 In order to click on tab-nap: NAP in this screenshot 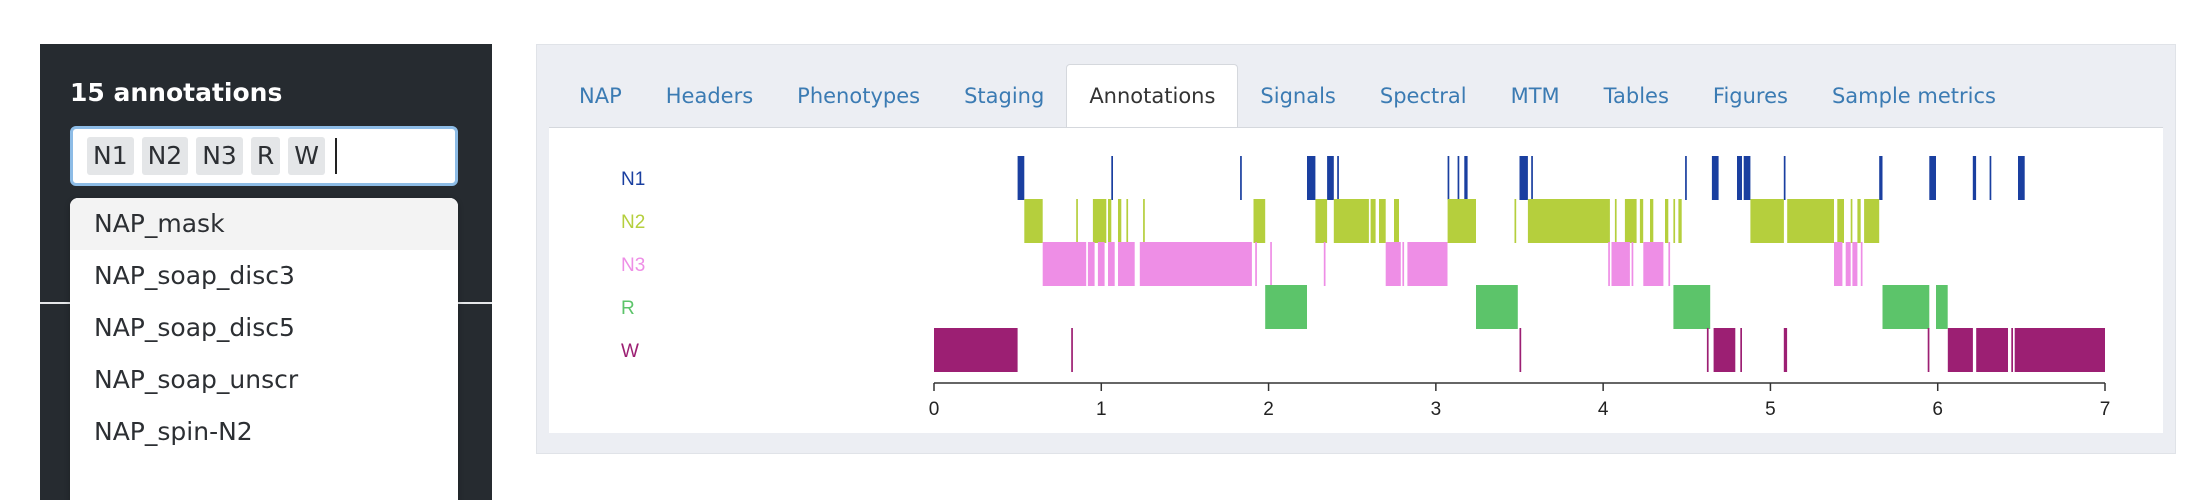, I will do `click(600, 96)`.